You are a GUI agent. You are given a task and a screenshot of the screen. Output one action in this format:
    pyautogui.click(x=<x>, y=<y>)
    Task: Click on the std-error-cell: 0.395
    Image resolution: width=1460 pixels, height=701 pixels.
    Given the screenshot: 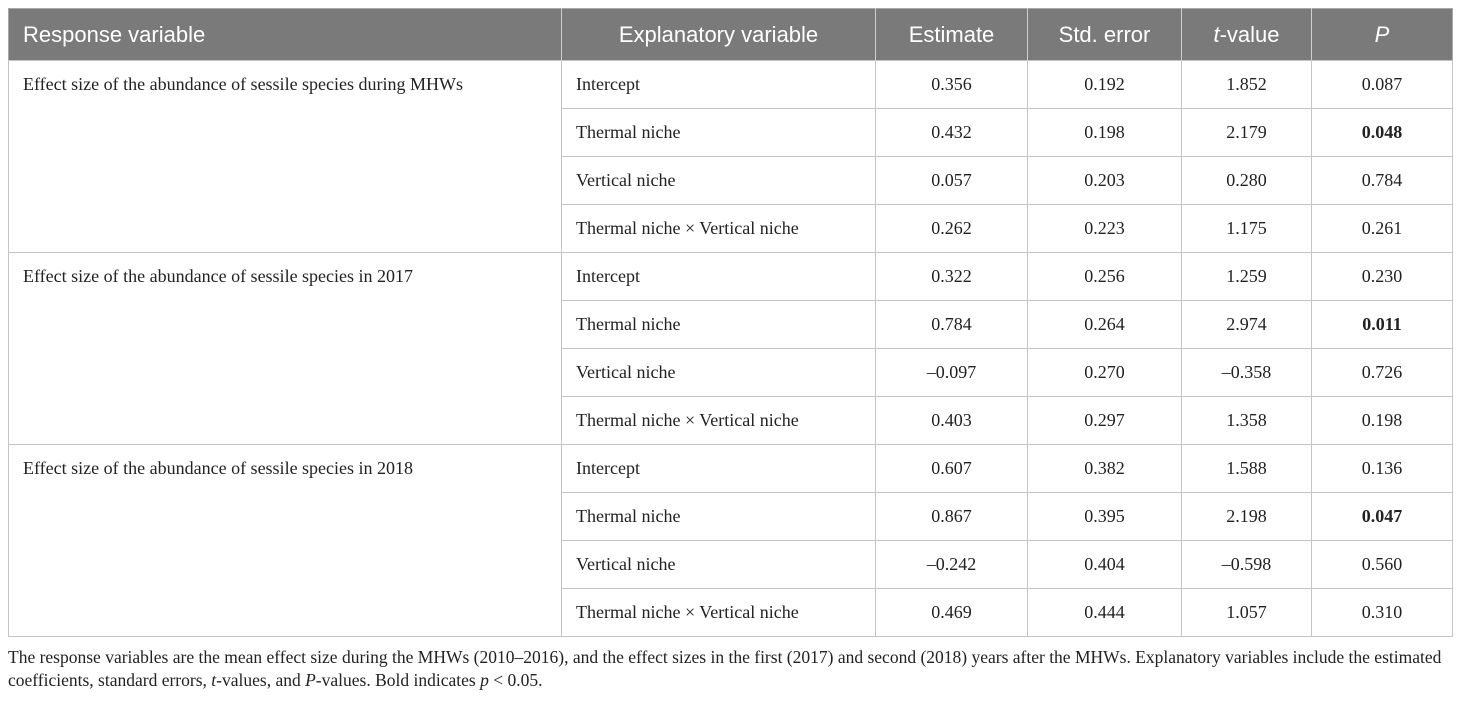 What is the action you would take?
    pyautogui.click(x=1104, y=516)
    